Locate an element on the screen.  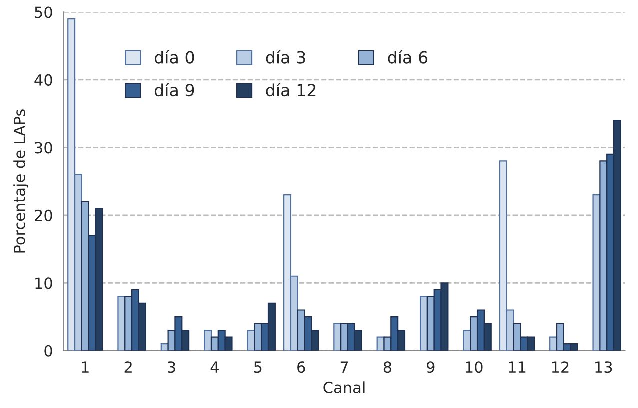
x-tick-label: 6 is located at coordinates (302, 368).